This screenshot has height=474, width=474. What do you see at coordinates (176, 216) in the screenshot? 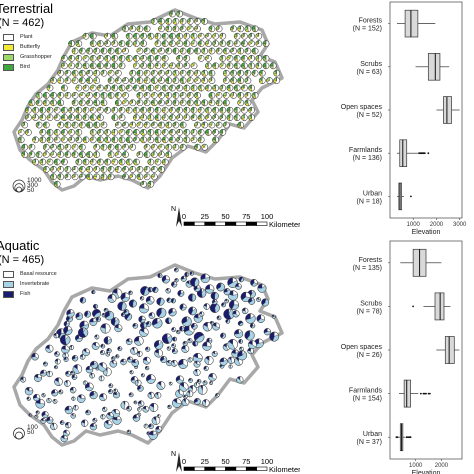
I see `terrestrial-north-arrow: N` at bounding box center [176, 216].